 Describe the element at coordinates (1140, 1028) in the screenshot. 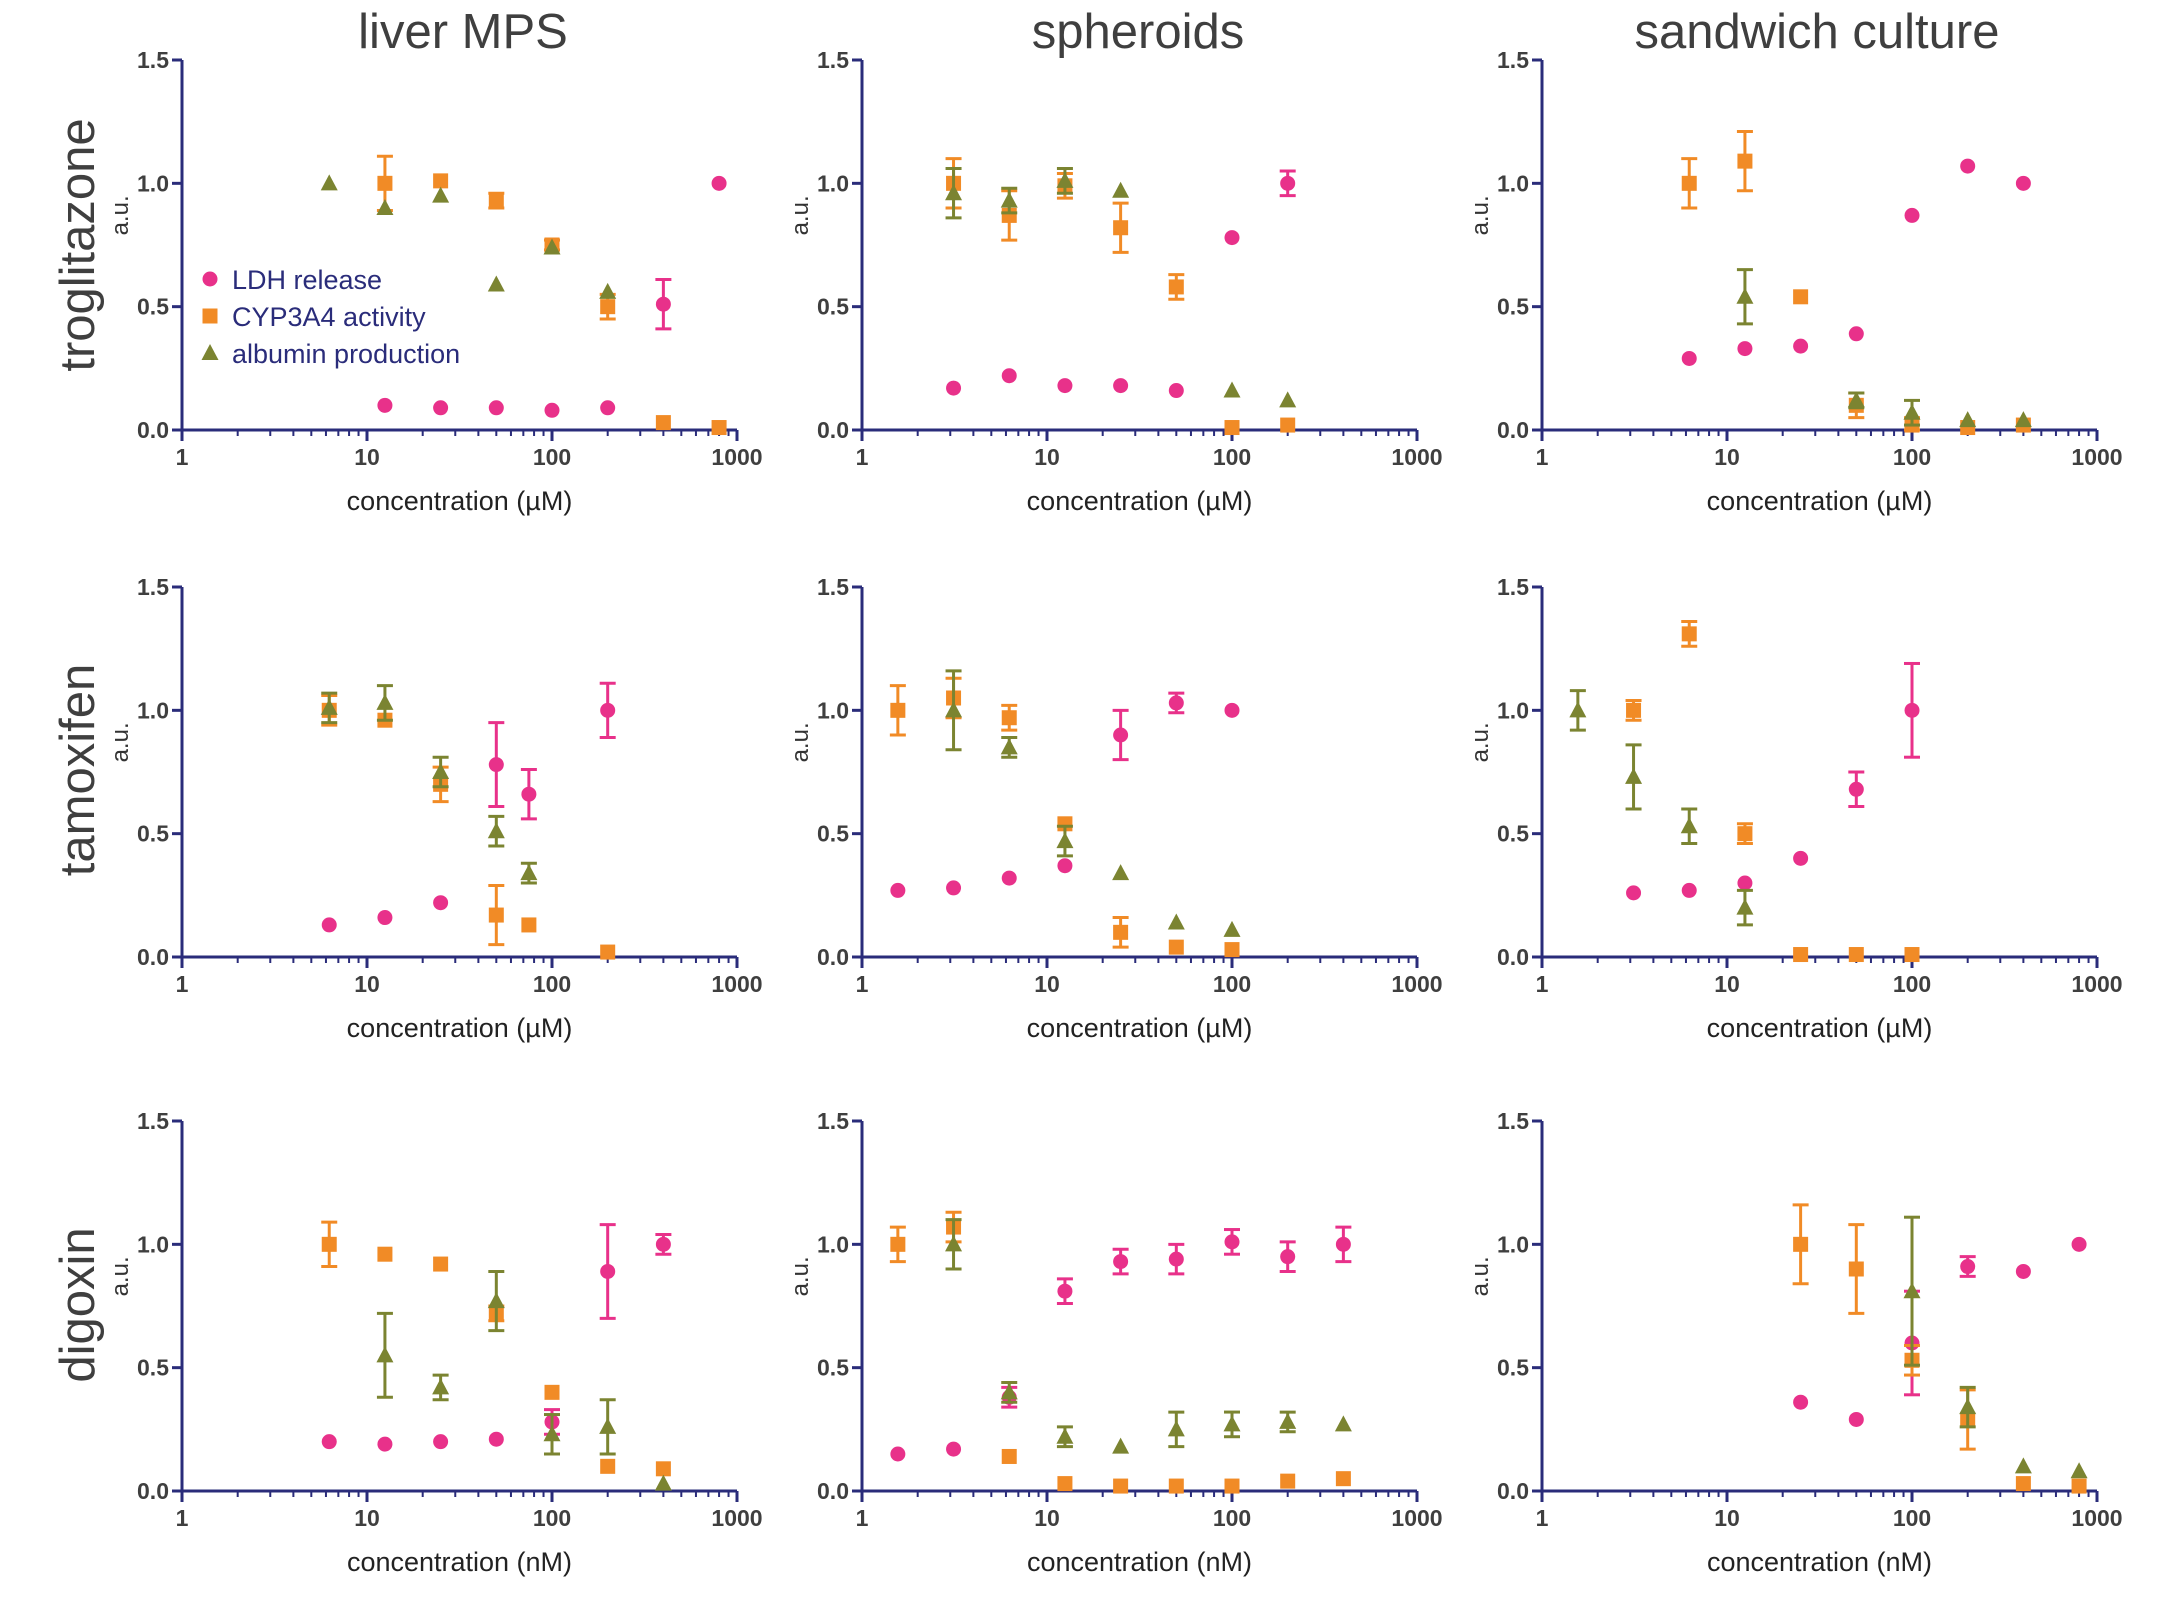

I see `x-axis-title: concentration (µM)` at that location.